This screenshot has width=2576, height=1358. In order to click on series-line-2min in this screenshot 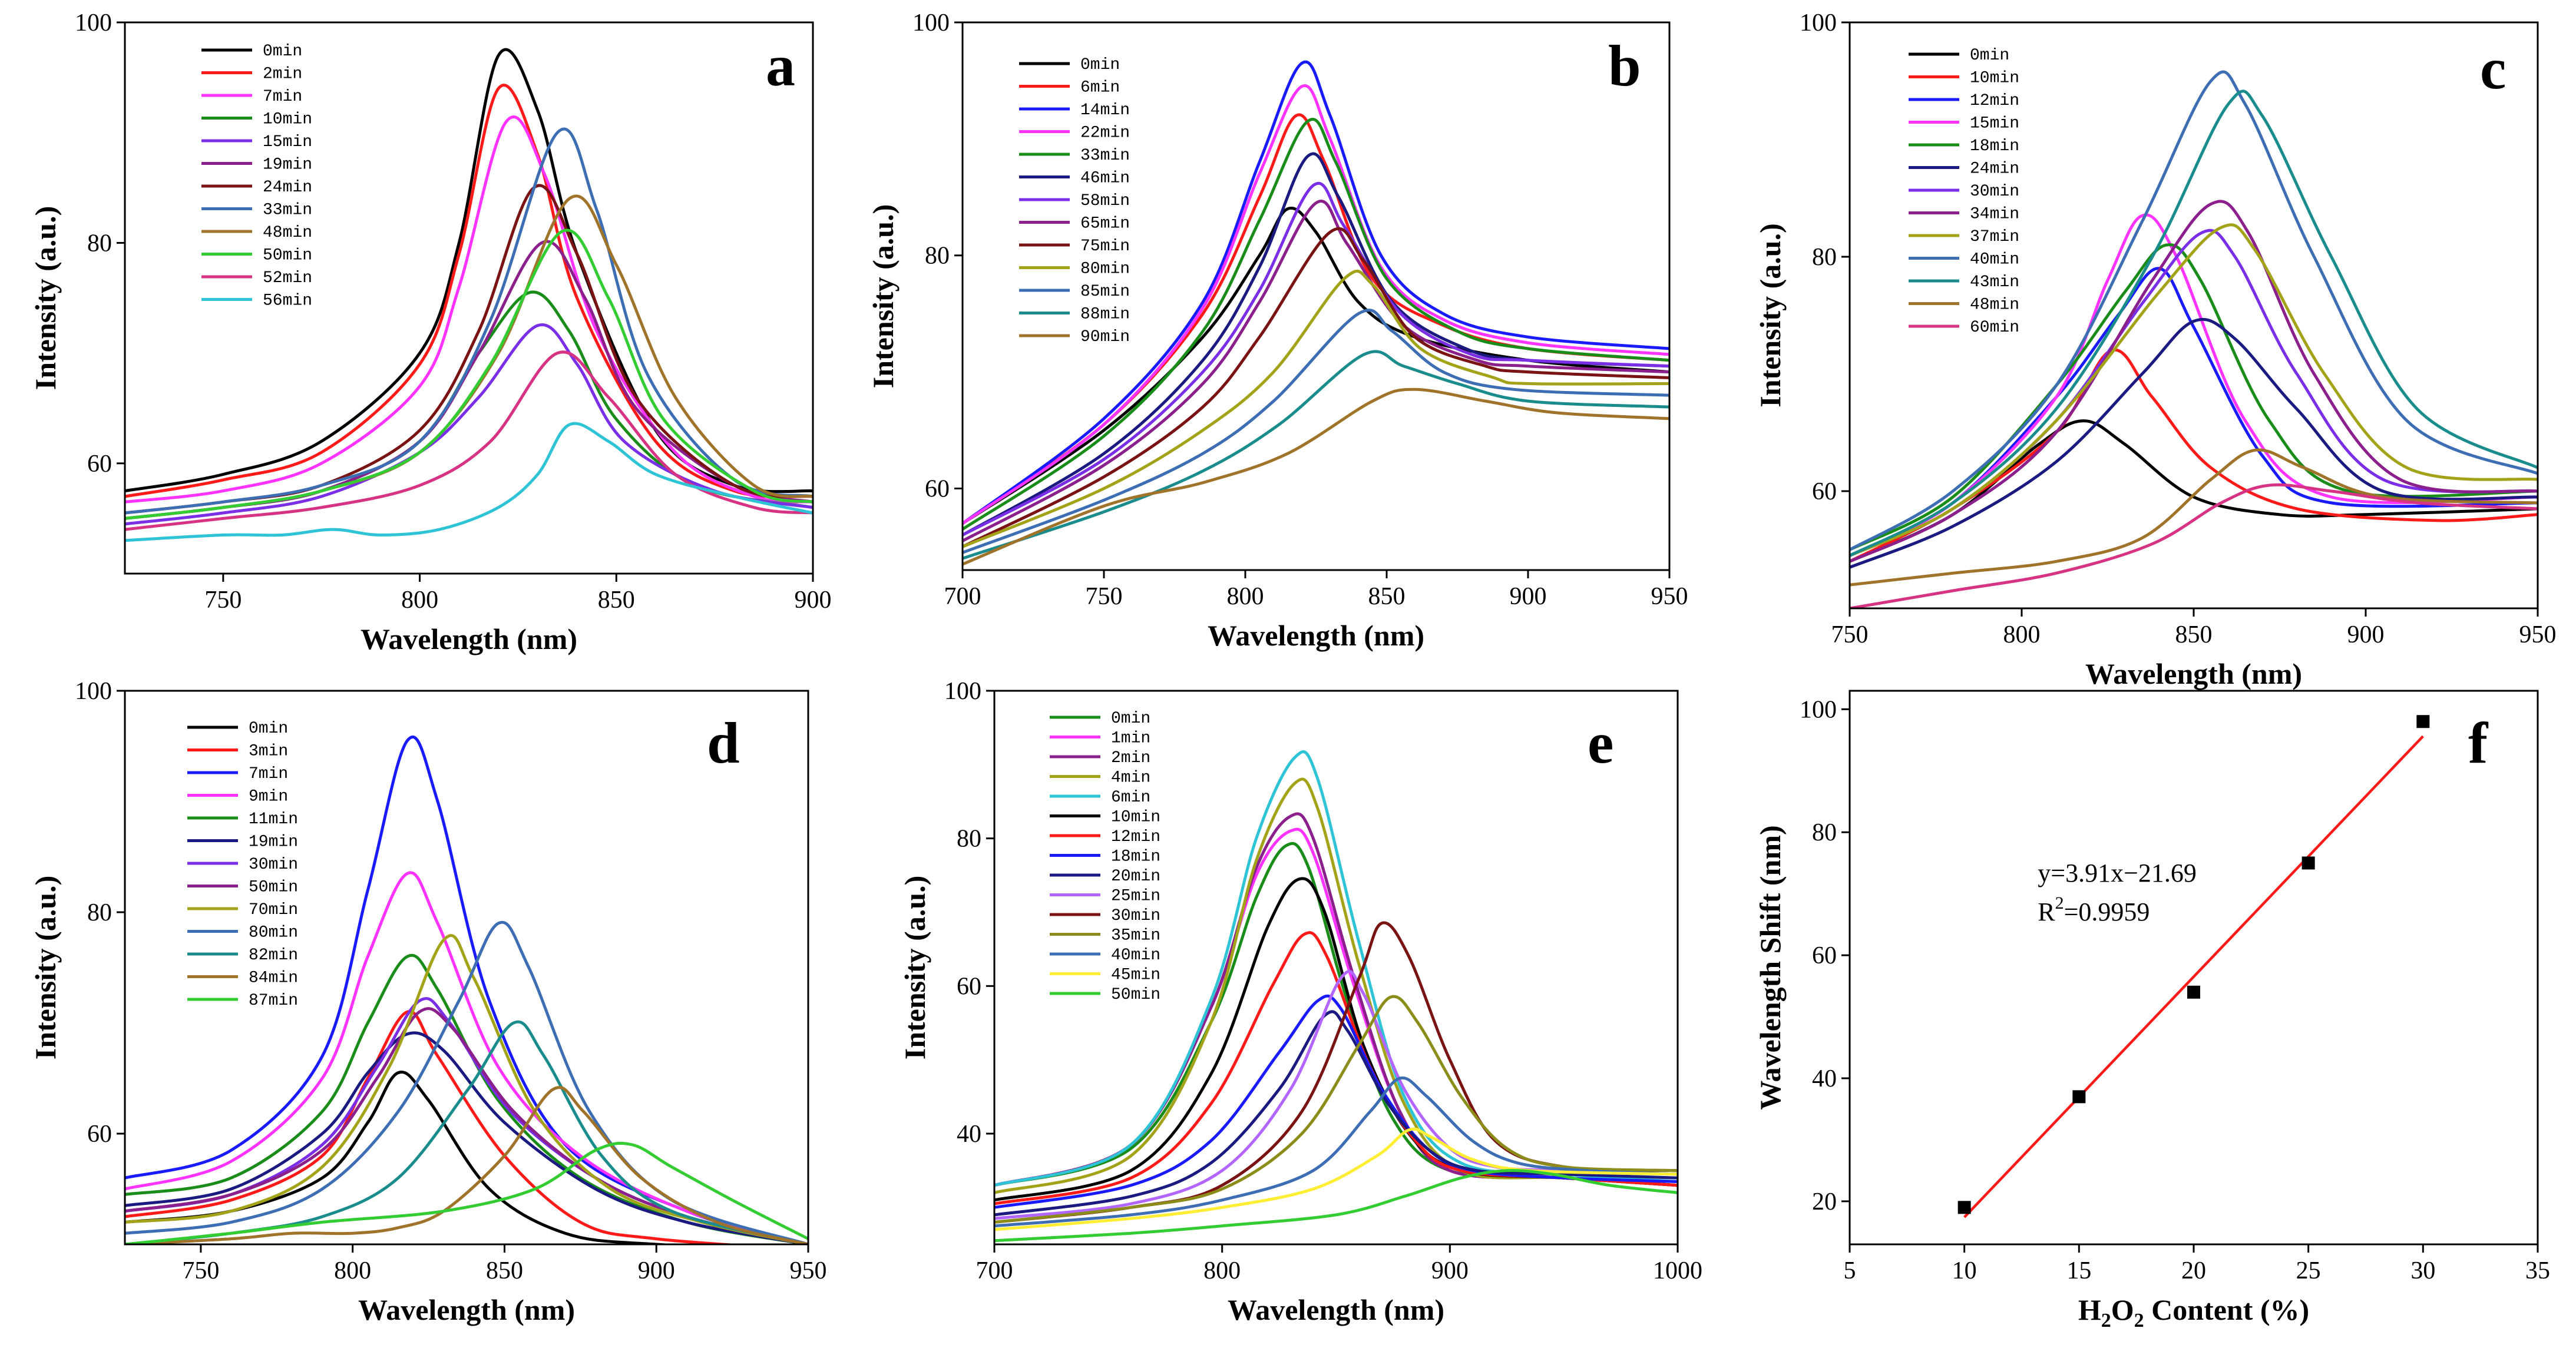, I will do `click(469, 291)`.